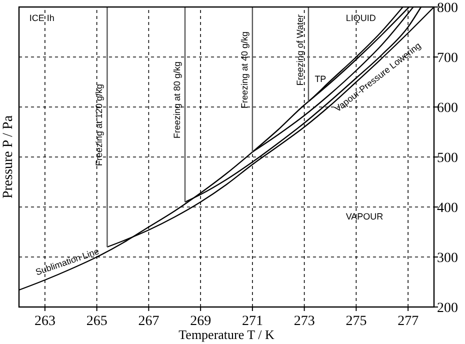 This screenshot has height=344, width=465. I want to click on y-tick-label: 600, so click(447, 108).